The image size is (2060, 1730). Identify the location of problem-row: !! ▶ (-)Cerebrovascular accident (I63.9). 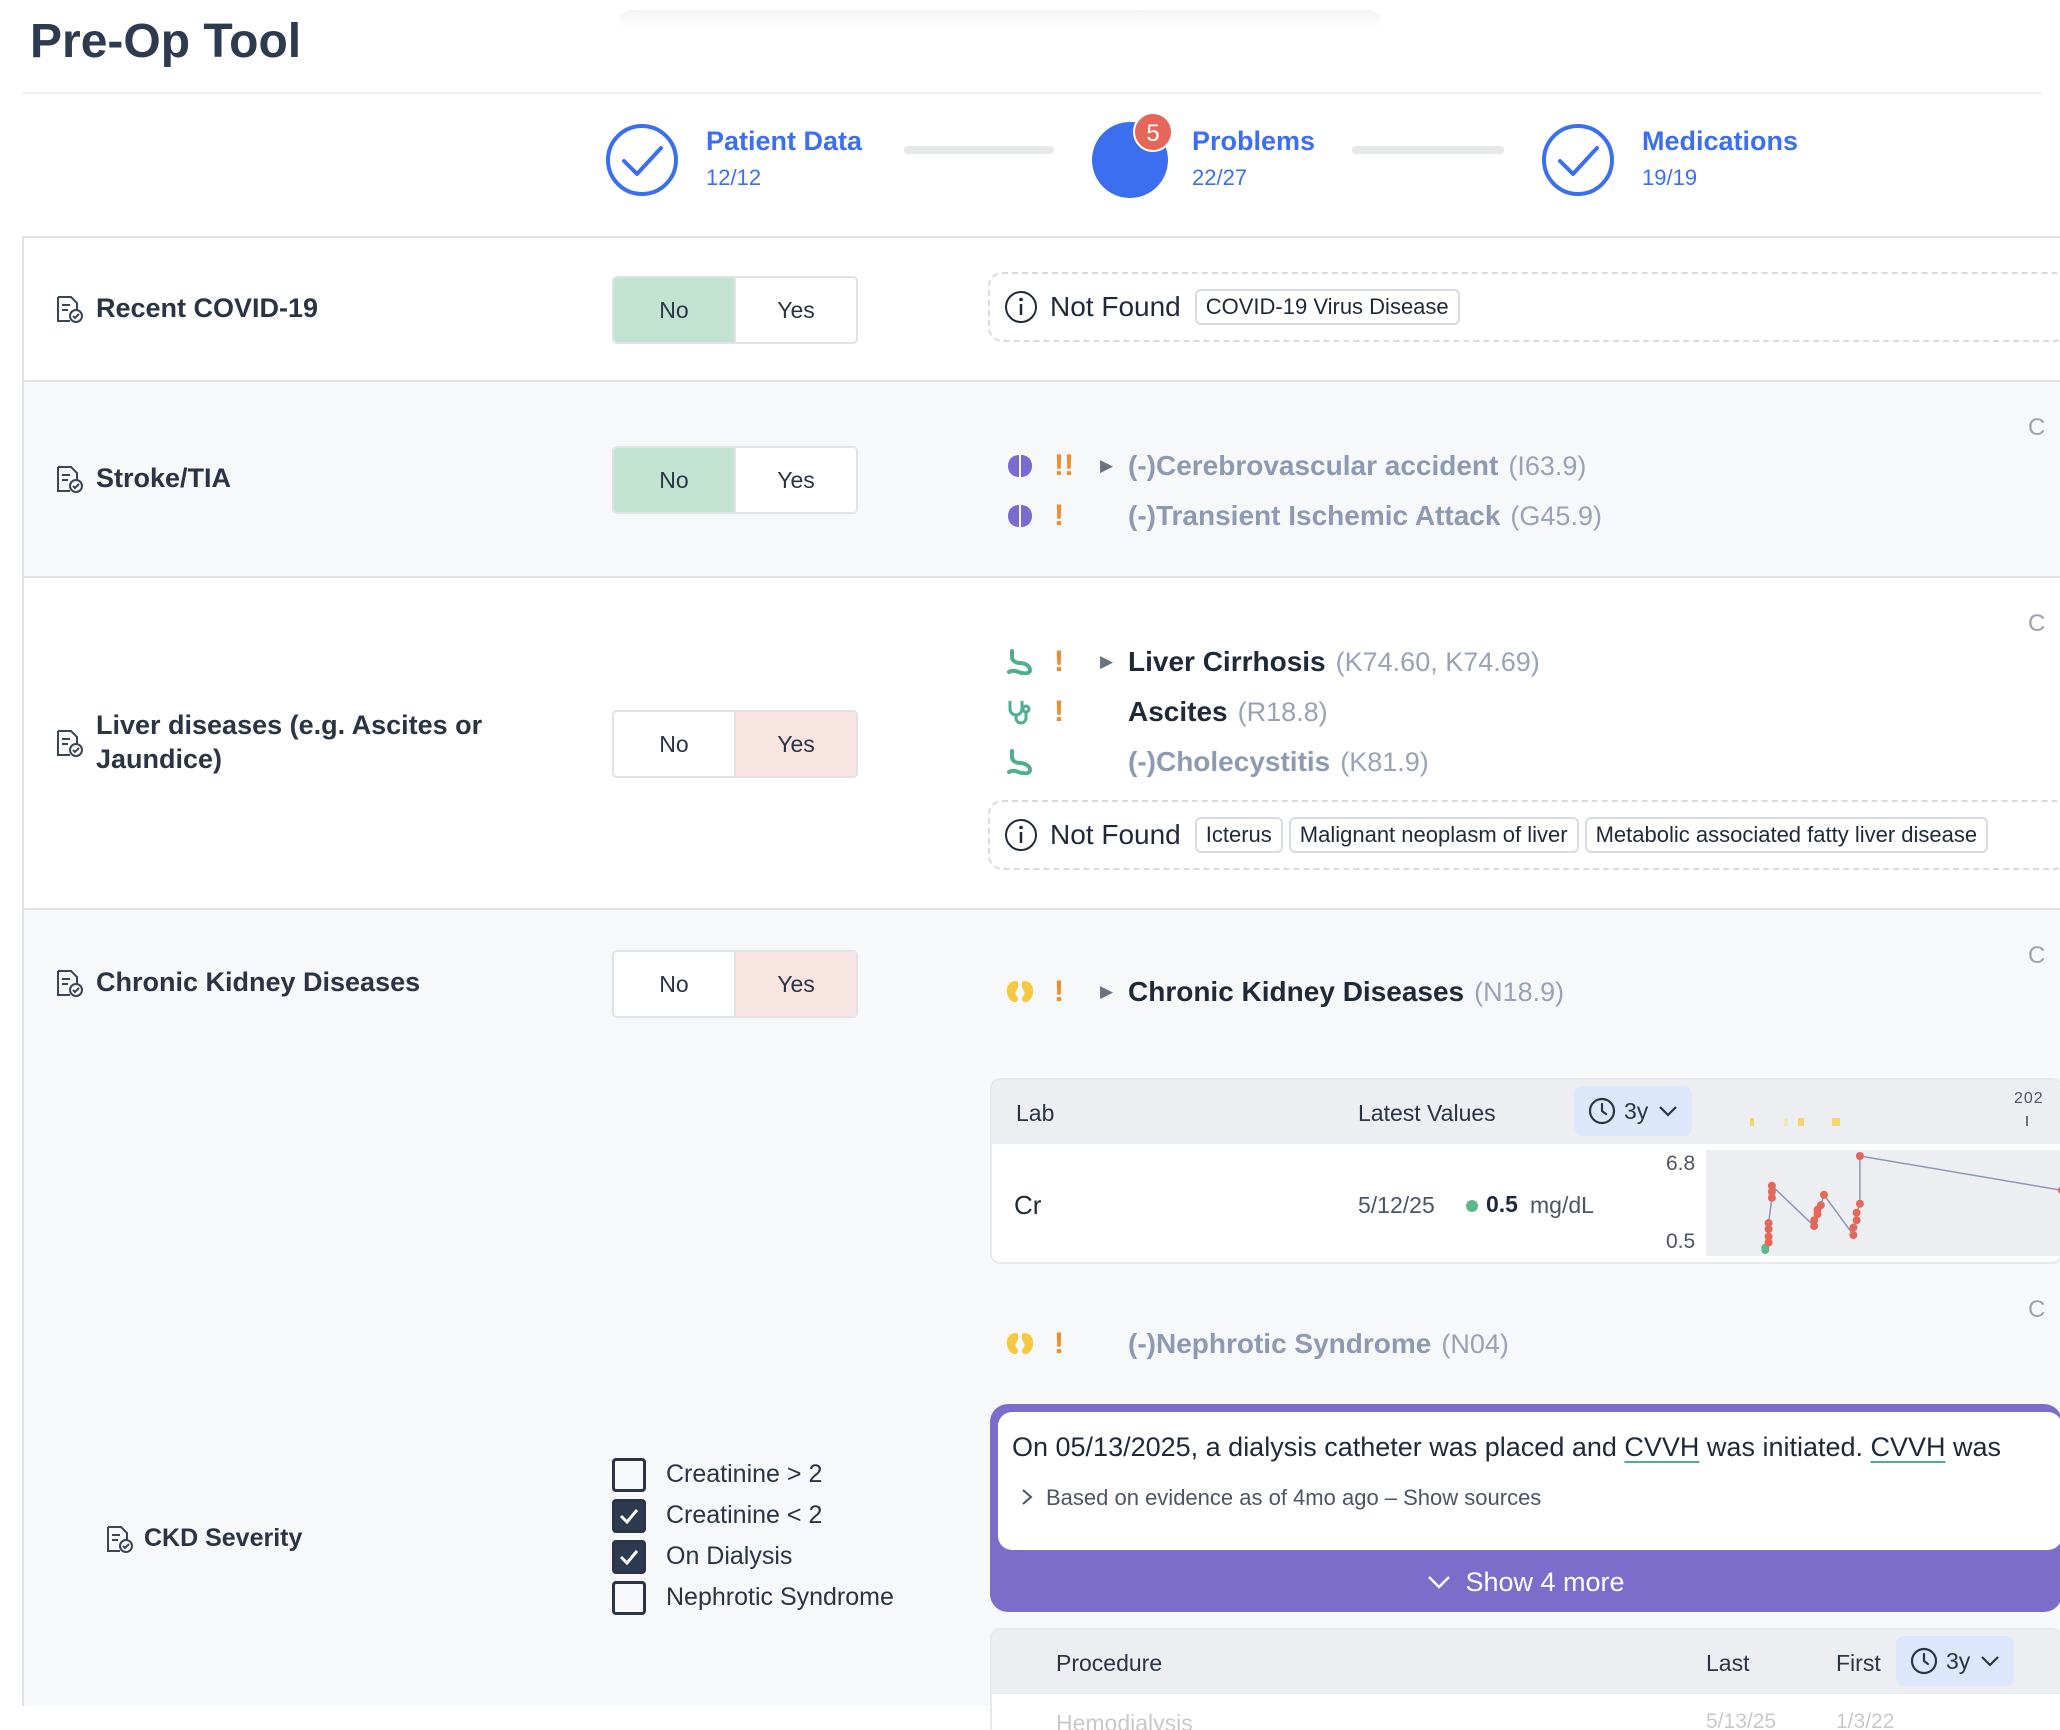
(1301, 466).